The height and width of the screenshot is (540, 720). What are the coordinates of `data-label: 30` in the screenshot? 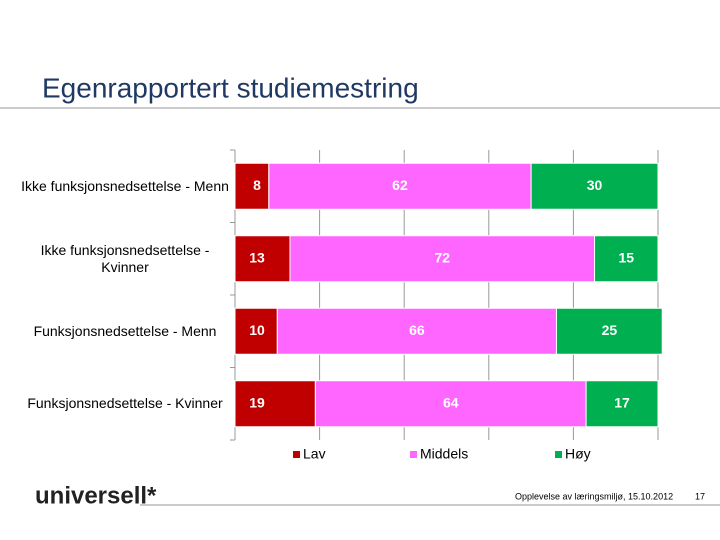 It's located at (595, 185).